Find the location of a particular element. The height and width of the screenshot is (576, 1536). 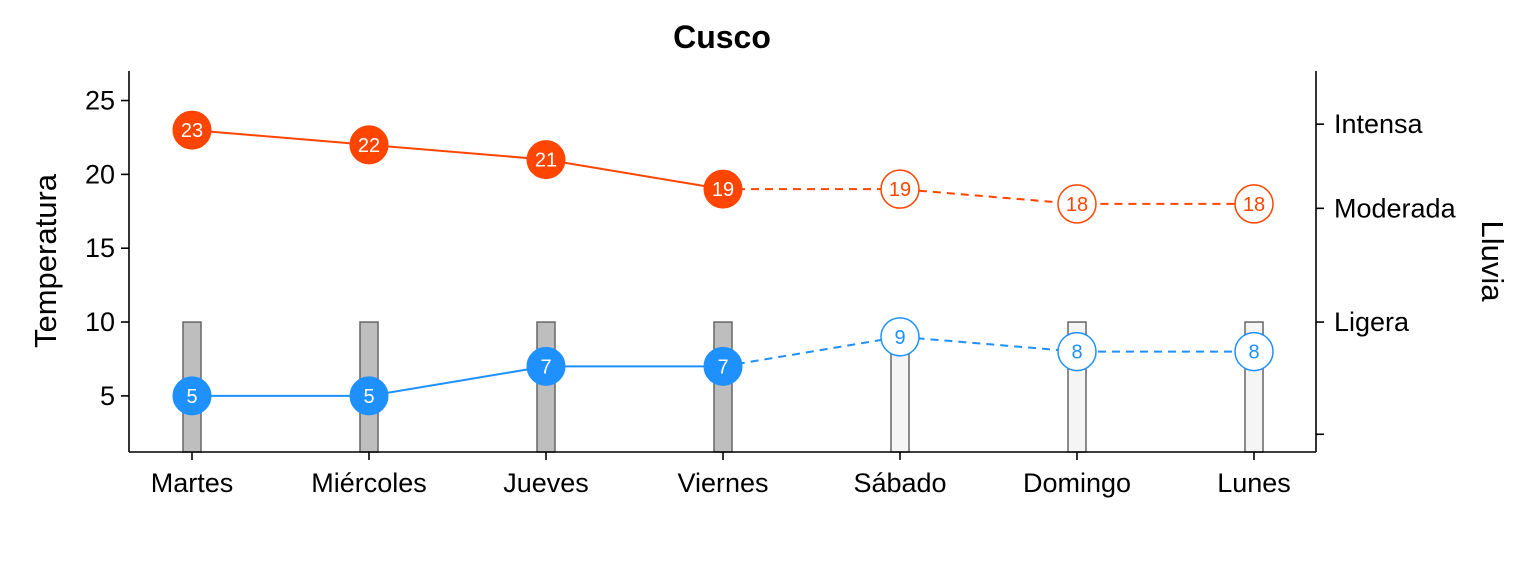

x-tick-label: Viernes is located at coordinates (722, 483).